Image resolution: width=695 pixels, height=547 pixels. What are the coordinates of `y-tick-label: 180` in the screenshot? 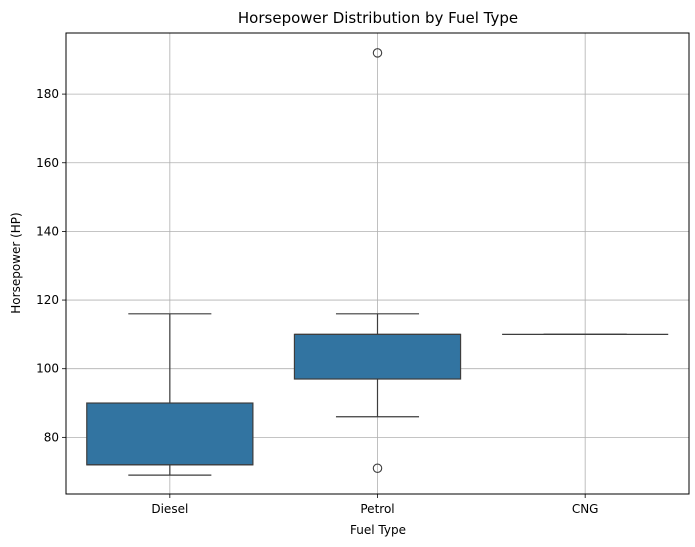 It's located at (47, 94).